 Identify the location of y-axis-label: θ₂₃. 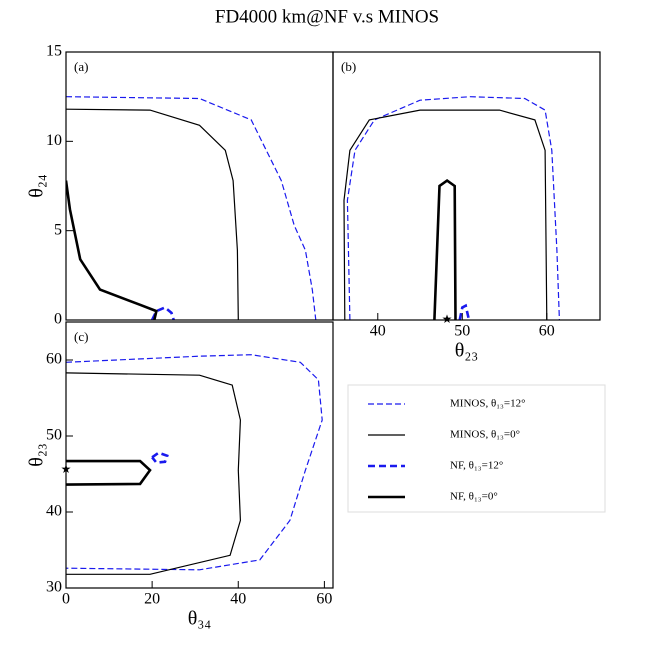
(37, 455).